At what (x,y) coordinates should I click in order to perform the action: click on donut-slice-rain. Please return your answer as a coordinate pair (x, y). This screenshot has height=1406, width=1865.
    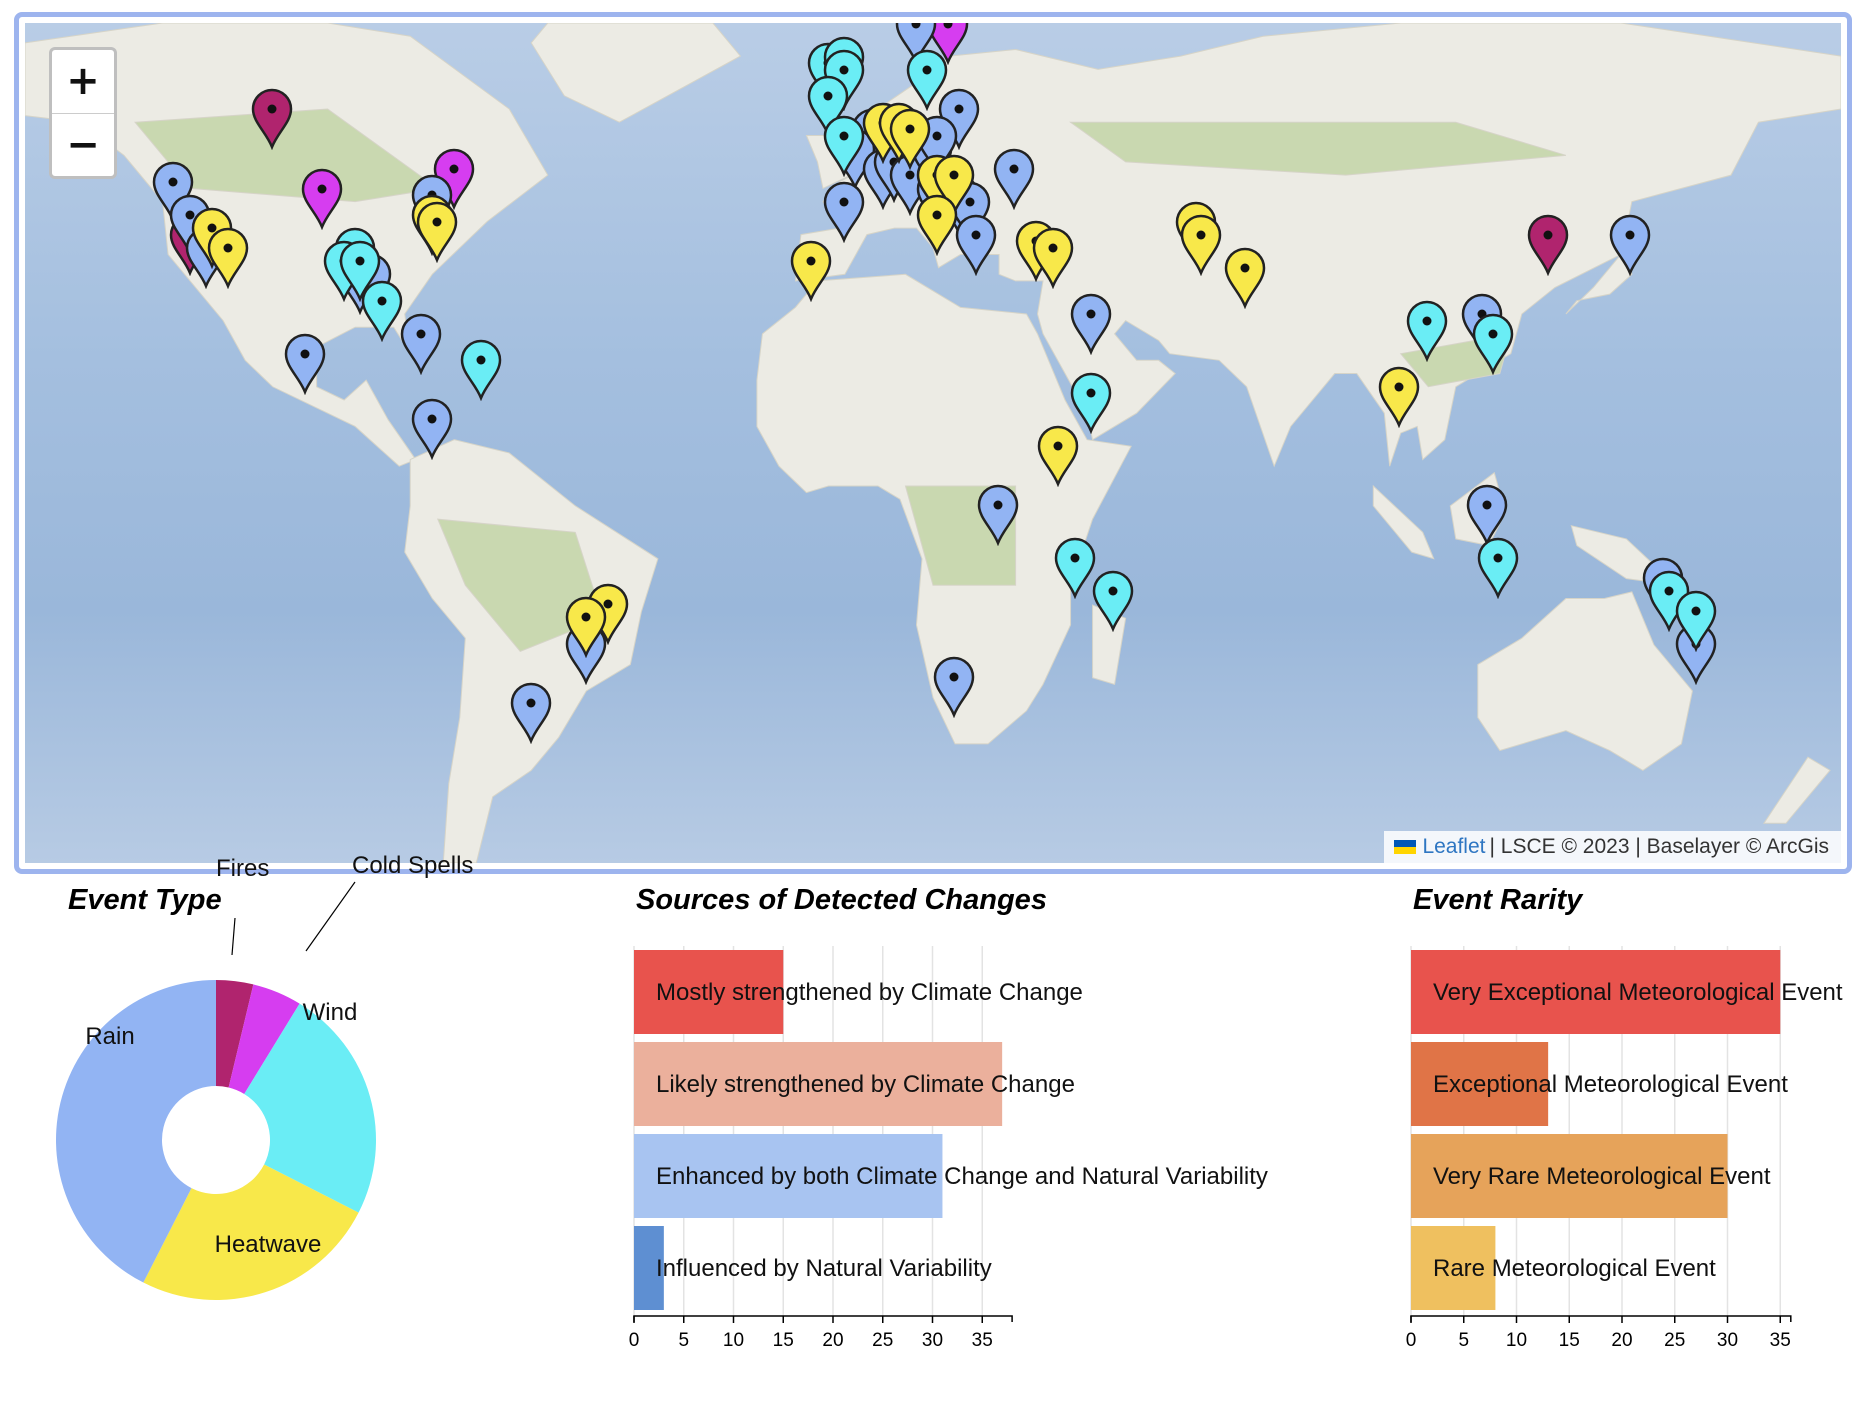
    Looking at the image, I should click on (136, 1131).